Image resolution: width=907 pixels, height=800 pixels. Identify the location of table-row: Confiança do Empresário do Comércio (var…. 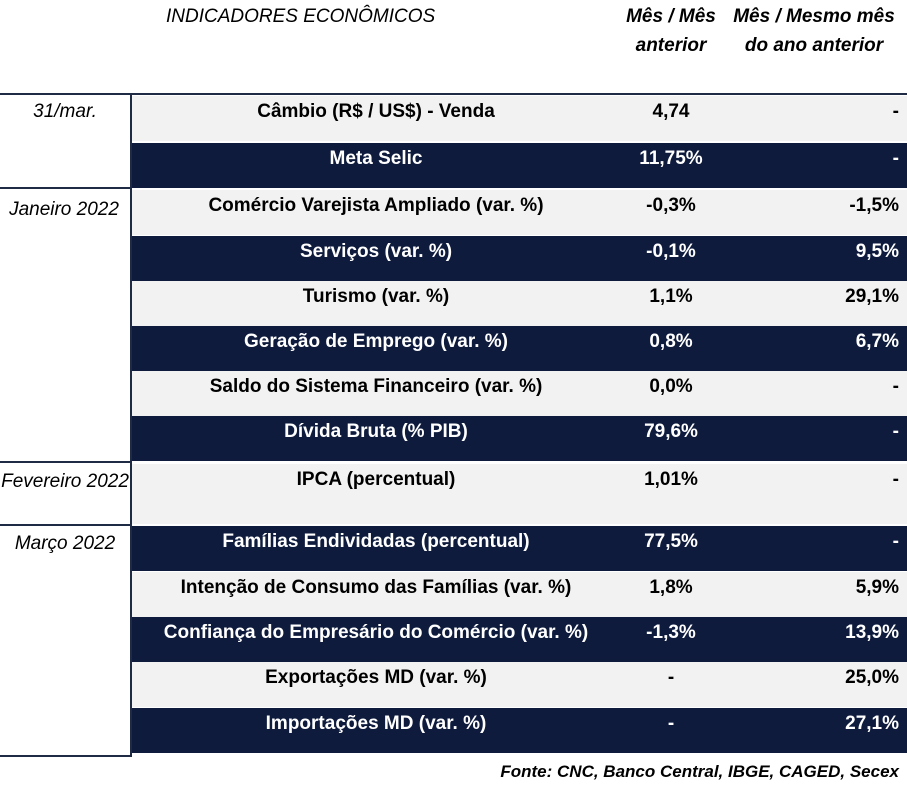
(519, 639).